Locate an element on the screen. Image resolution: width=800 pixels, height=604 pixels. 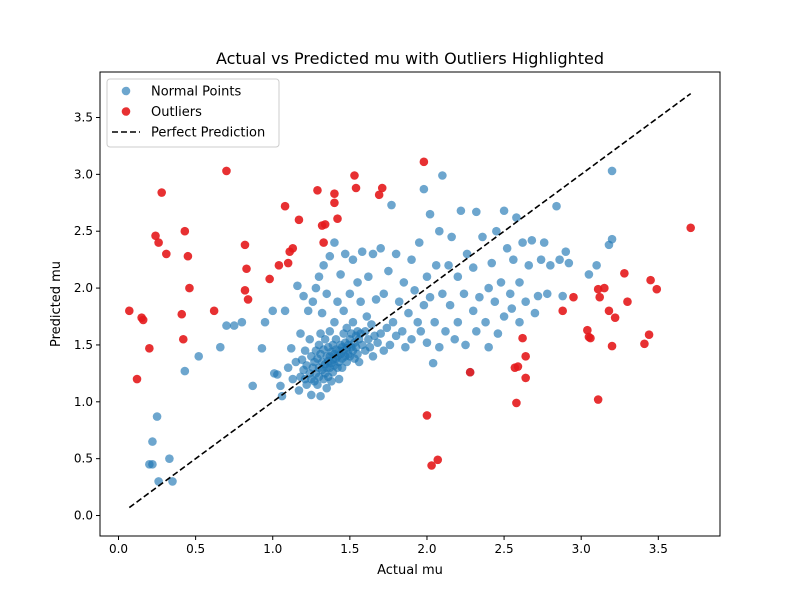
y-tick-label: 0.0 is located at coordinates (83, 516).